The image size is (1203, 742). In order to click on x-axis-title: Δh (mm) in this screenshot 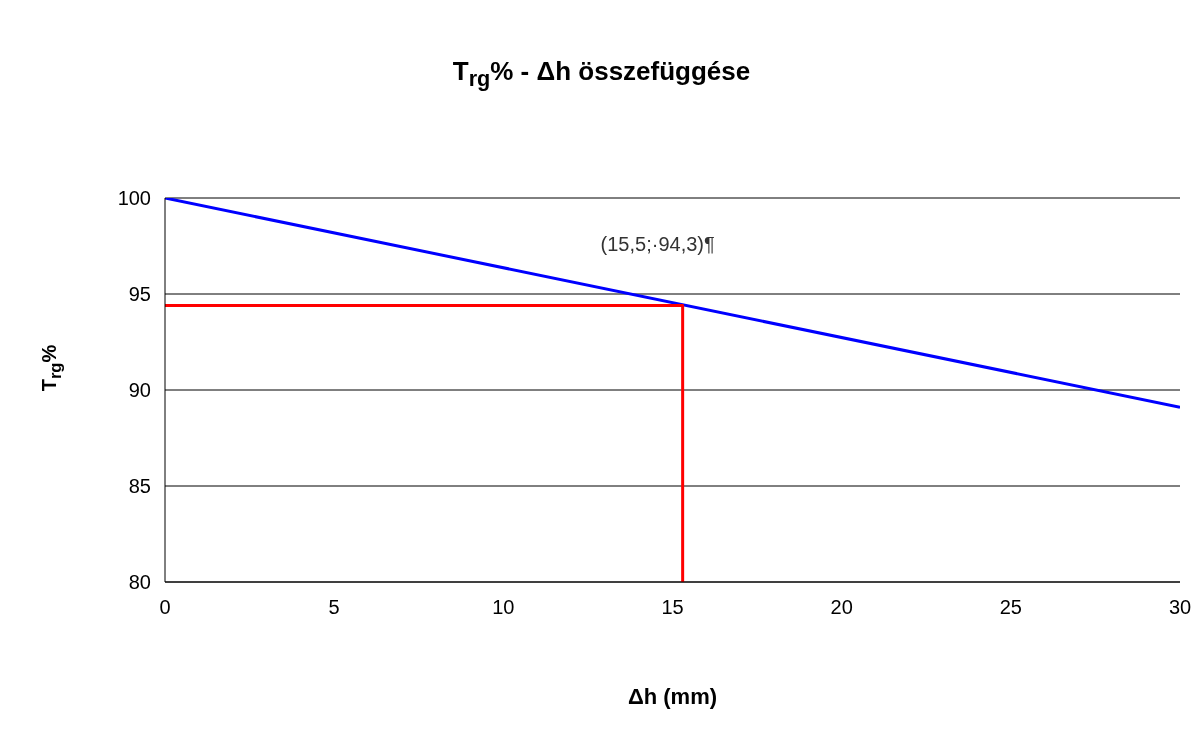, I will do `click(672, 697)`.